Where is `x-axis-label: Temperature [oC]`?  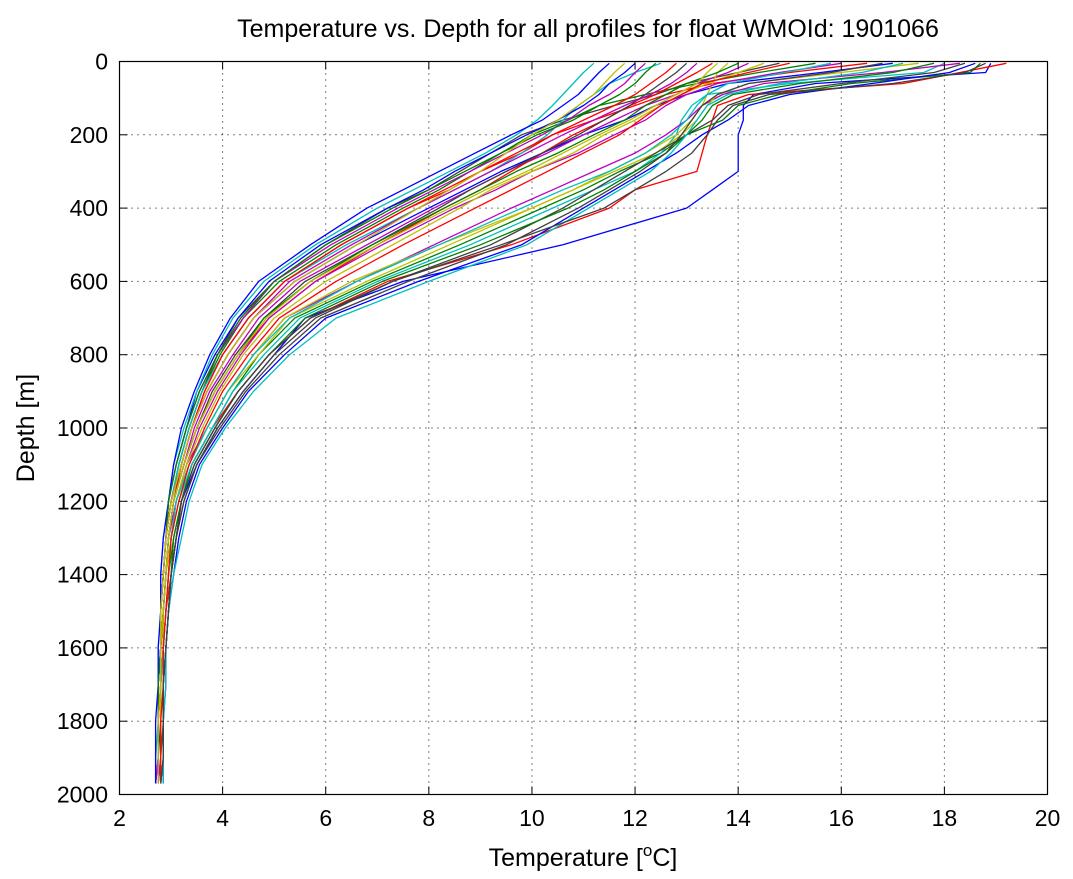
x-axis-label: Temperature [oC] is located at coordinates (583, 856).